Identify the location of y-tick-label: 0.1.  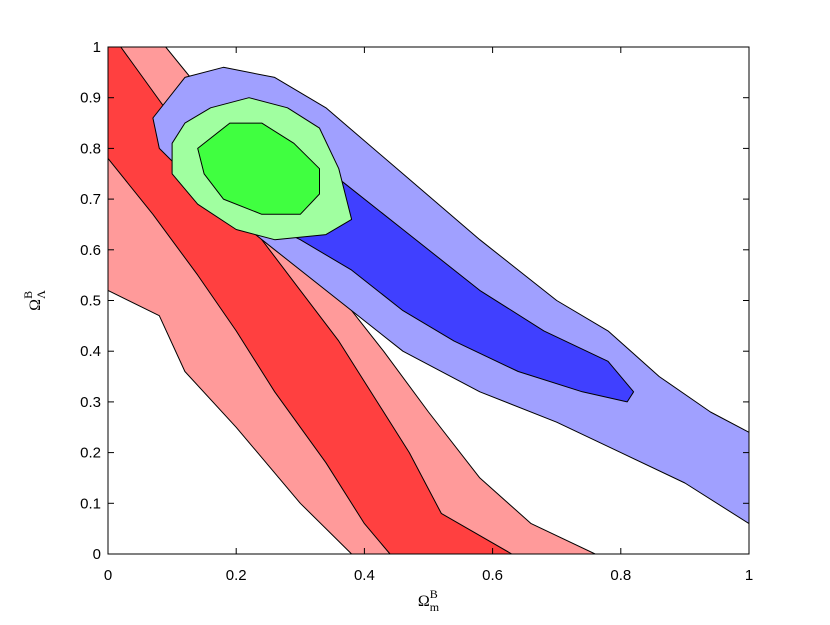
(90, 503).